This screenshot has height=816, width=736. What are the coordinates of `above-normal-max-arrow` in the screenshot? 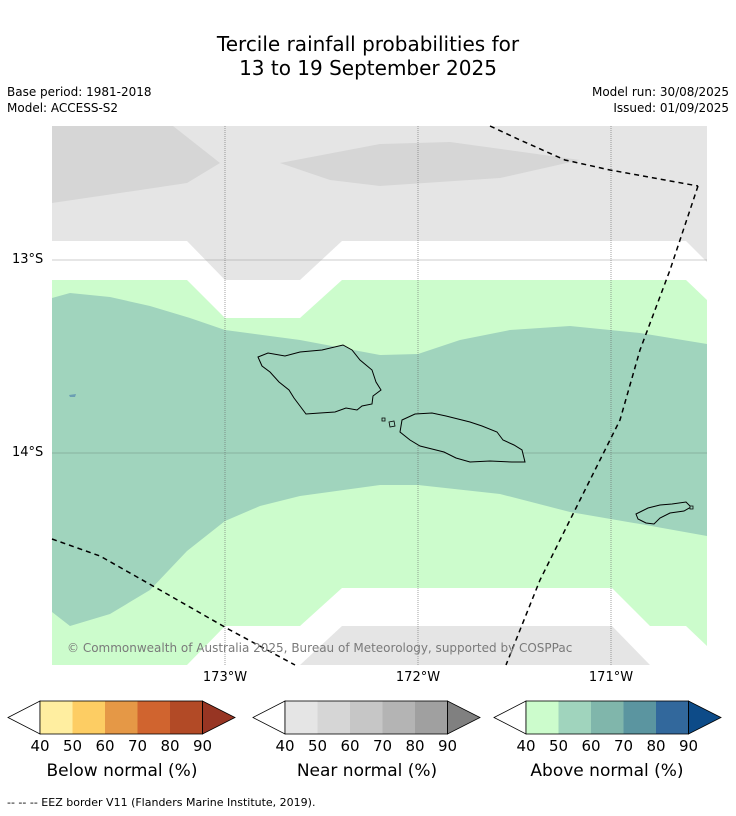 It's located at (705, 717).